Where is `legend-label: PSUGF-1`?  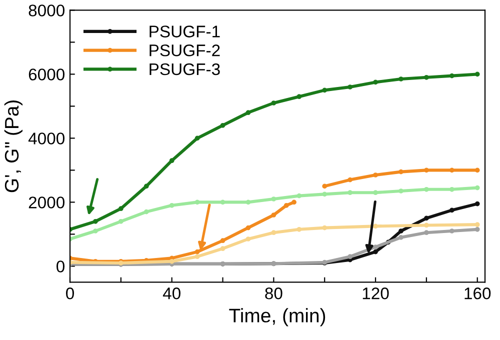 legend-label: PSUGF-1 is located at coordinates (185, 32).